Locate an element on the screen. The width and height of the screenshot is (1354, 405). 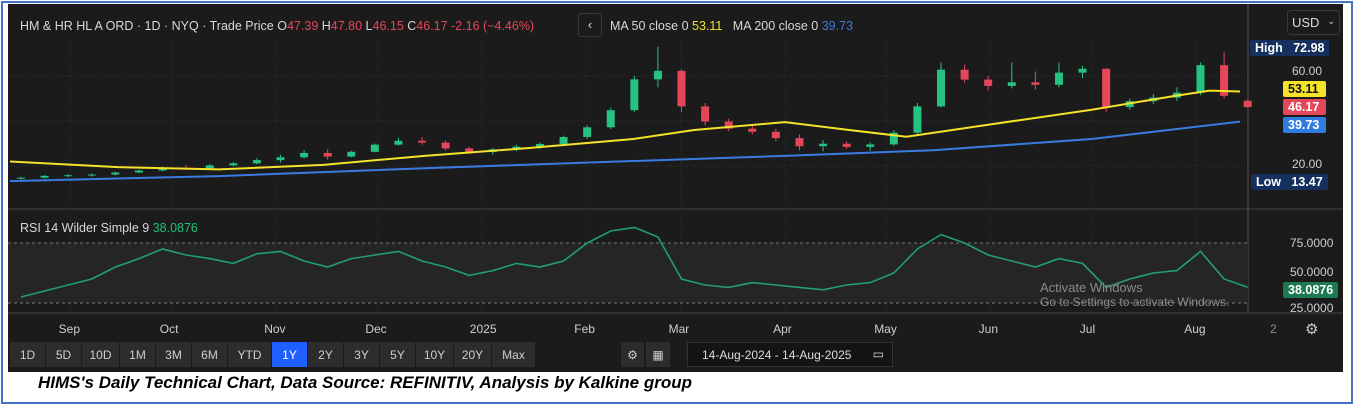
range-button-ytd: YTD is located at coordinates (250, 354).